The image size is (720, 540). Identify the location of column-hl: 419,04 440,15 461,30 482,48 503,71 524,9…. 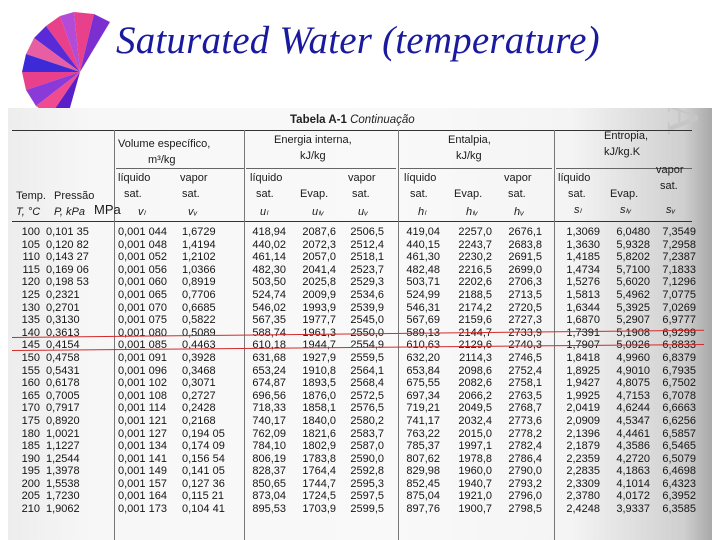
(423, 371).